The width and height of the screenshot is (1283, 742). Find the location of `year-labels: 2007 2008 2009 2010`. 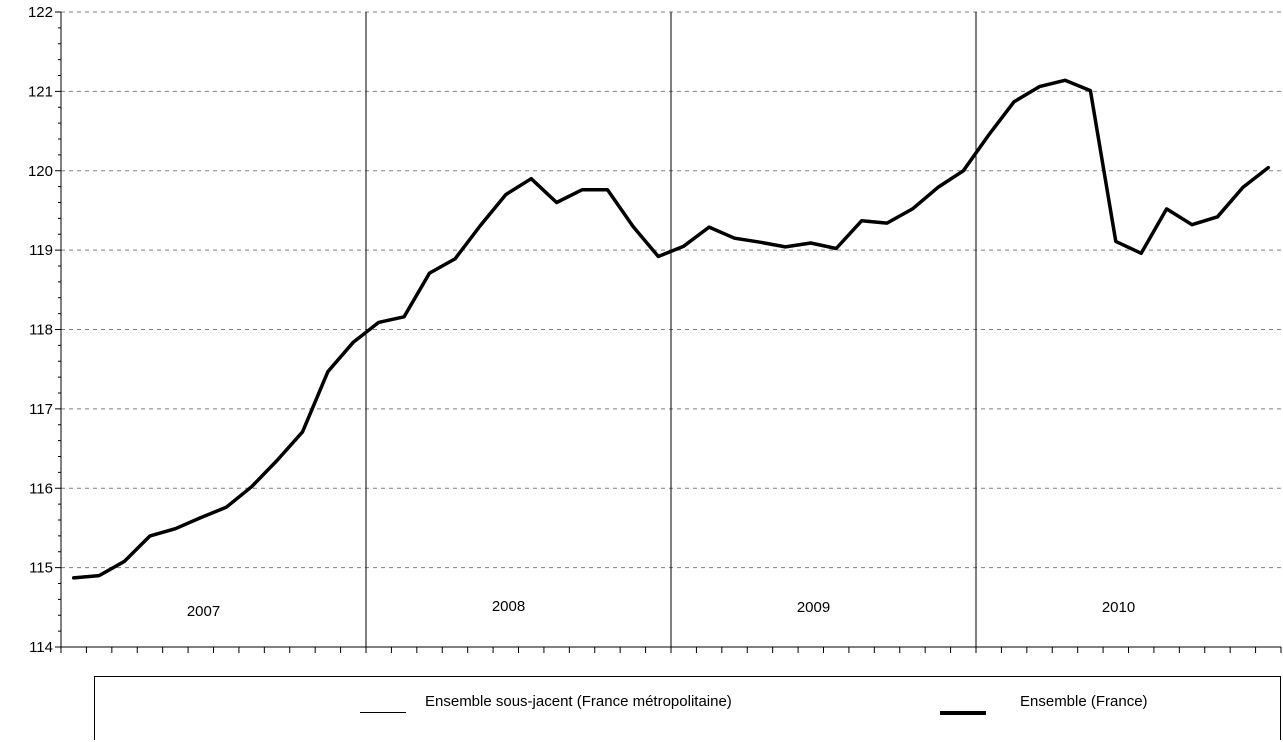

year-labels: 2007 2008 2009 2010 is located at coordinates (661, 609).